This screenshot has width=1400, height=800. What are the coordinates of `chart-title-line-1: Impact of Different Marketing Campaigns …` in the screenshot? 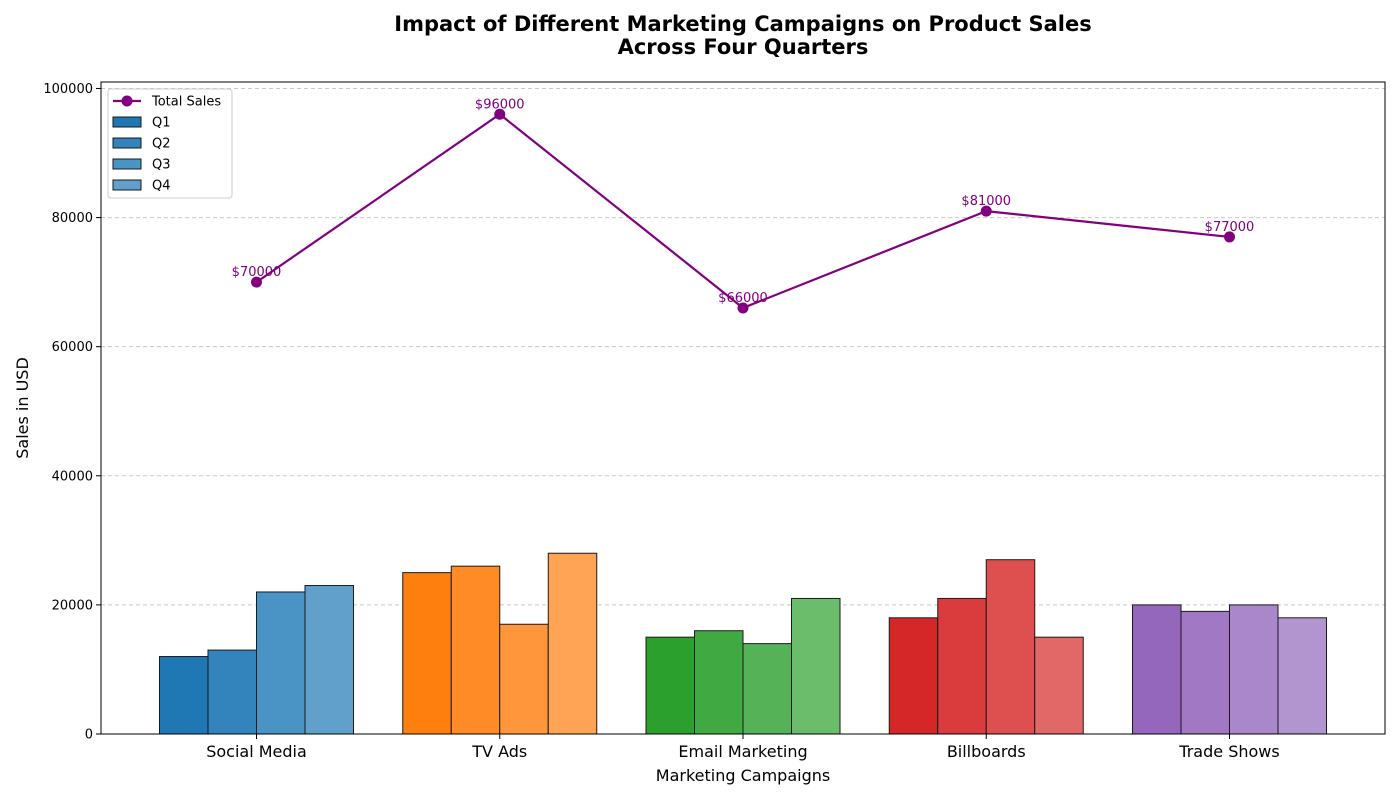 It's located at (743, 24).